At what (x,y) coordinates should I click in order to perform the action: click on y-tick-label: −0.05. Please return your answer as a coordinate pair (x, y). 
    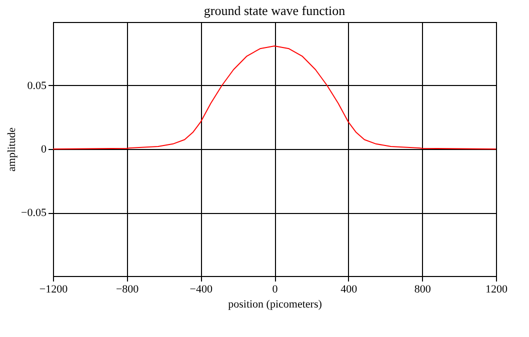
    Looking at the image, I should click on (34, 213).